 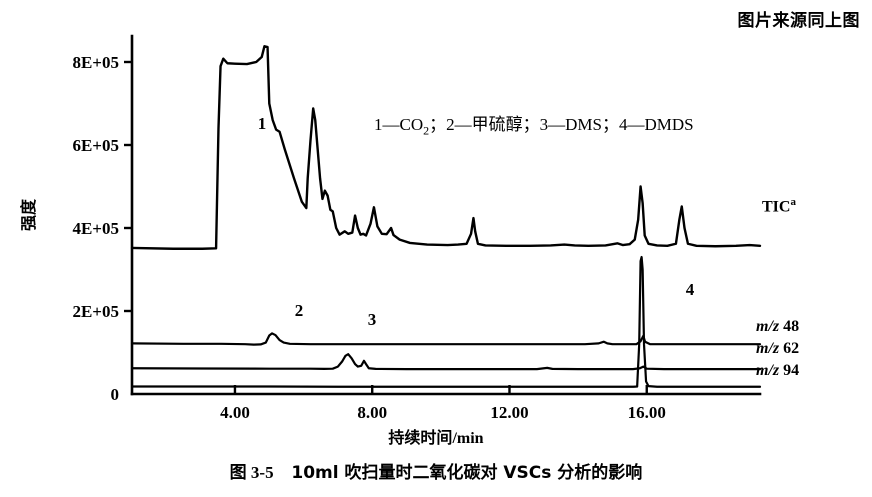 I want to click on peak-label-1: 1, so click(x=262, y=123).